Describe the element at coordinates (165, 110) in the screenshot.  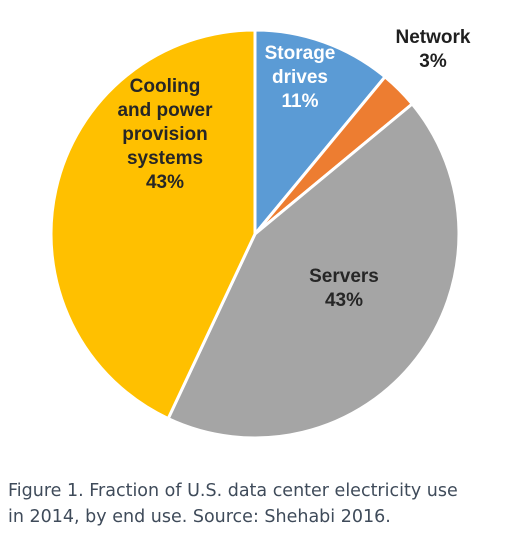
I see `slice-name-cooling-and-power-provision-systems: and power` at that location.